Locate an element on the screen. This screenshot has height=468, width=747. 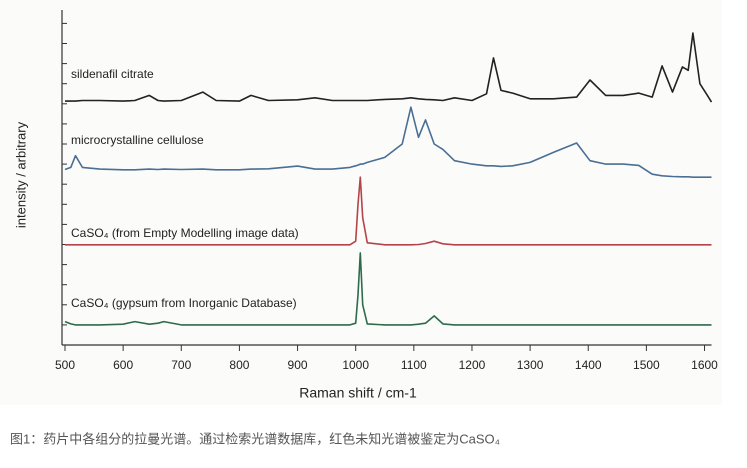
x-tick-label: 800 is located at coordinates (239, 365).